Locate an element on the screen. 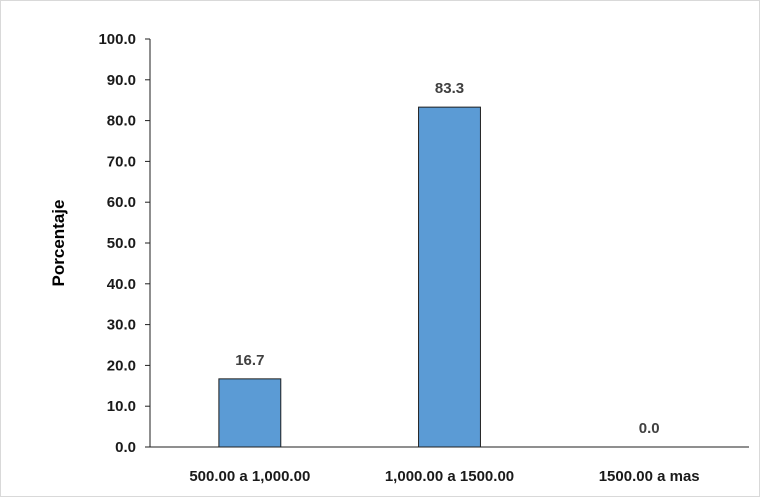 The width and height of the screenshot is (760, 497). y-tick-label: 100.0 is located at coordinates (117, 39).